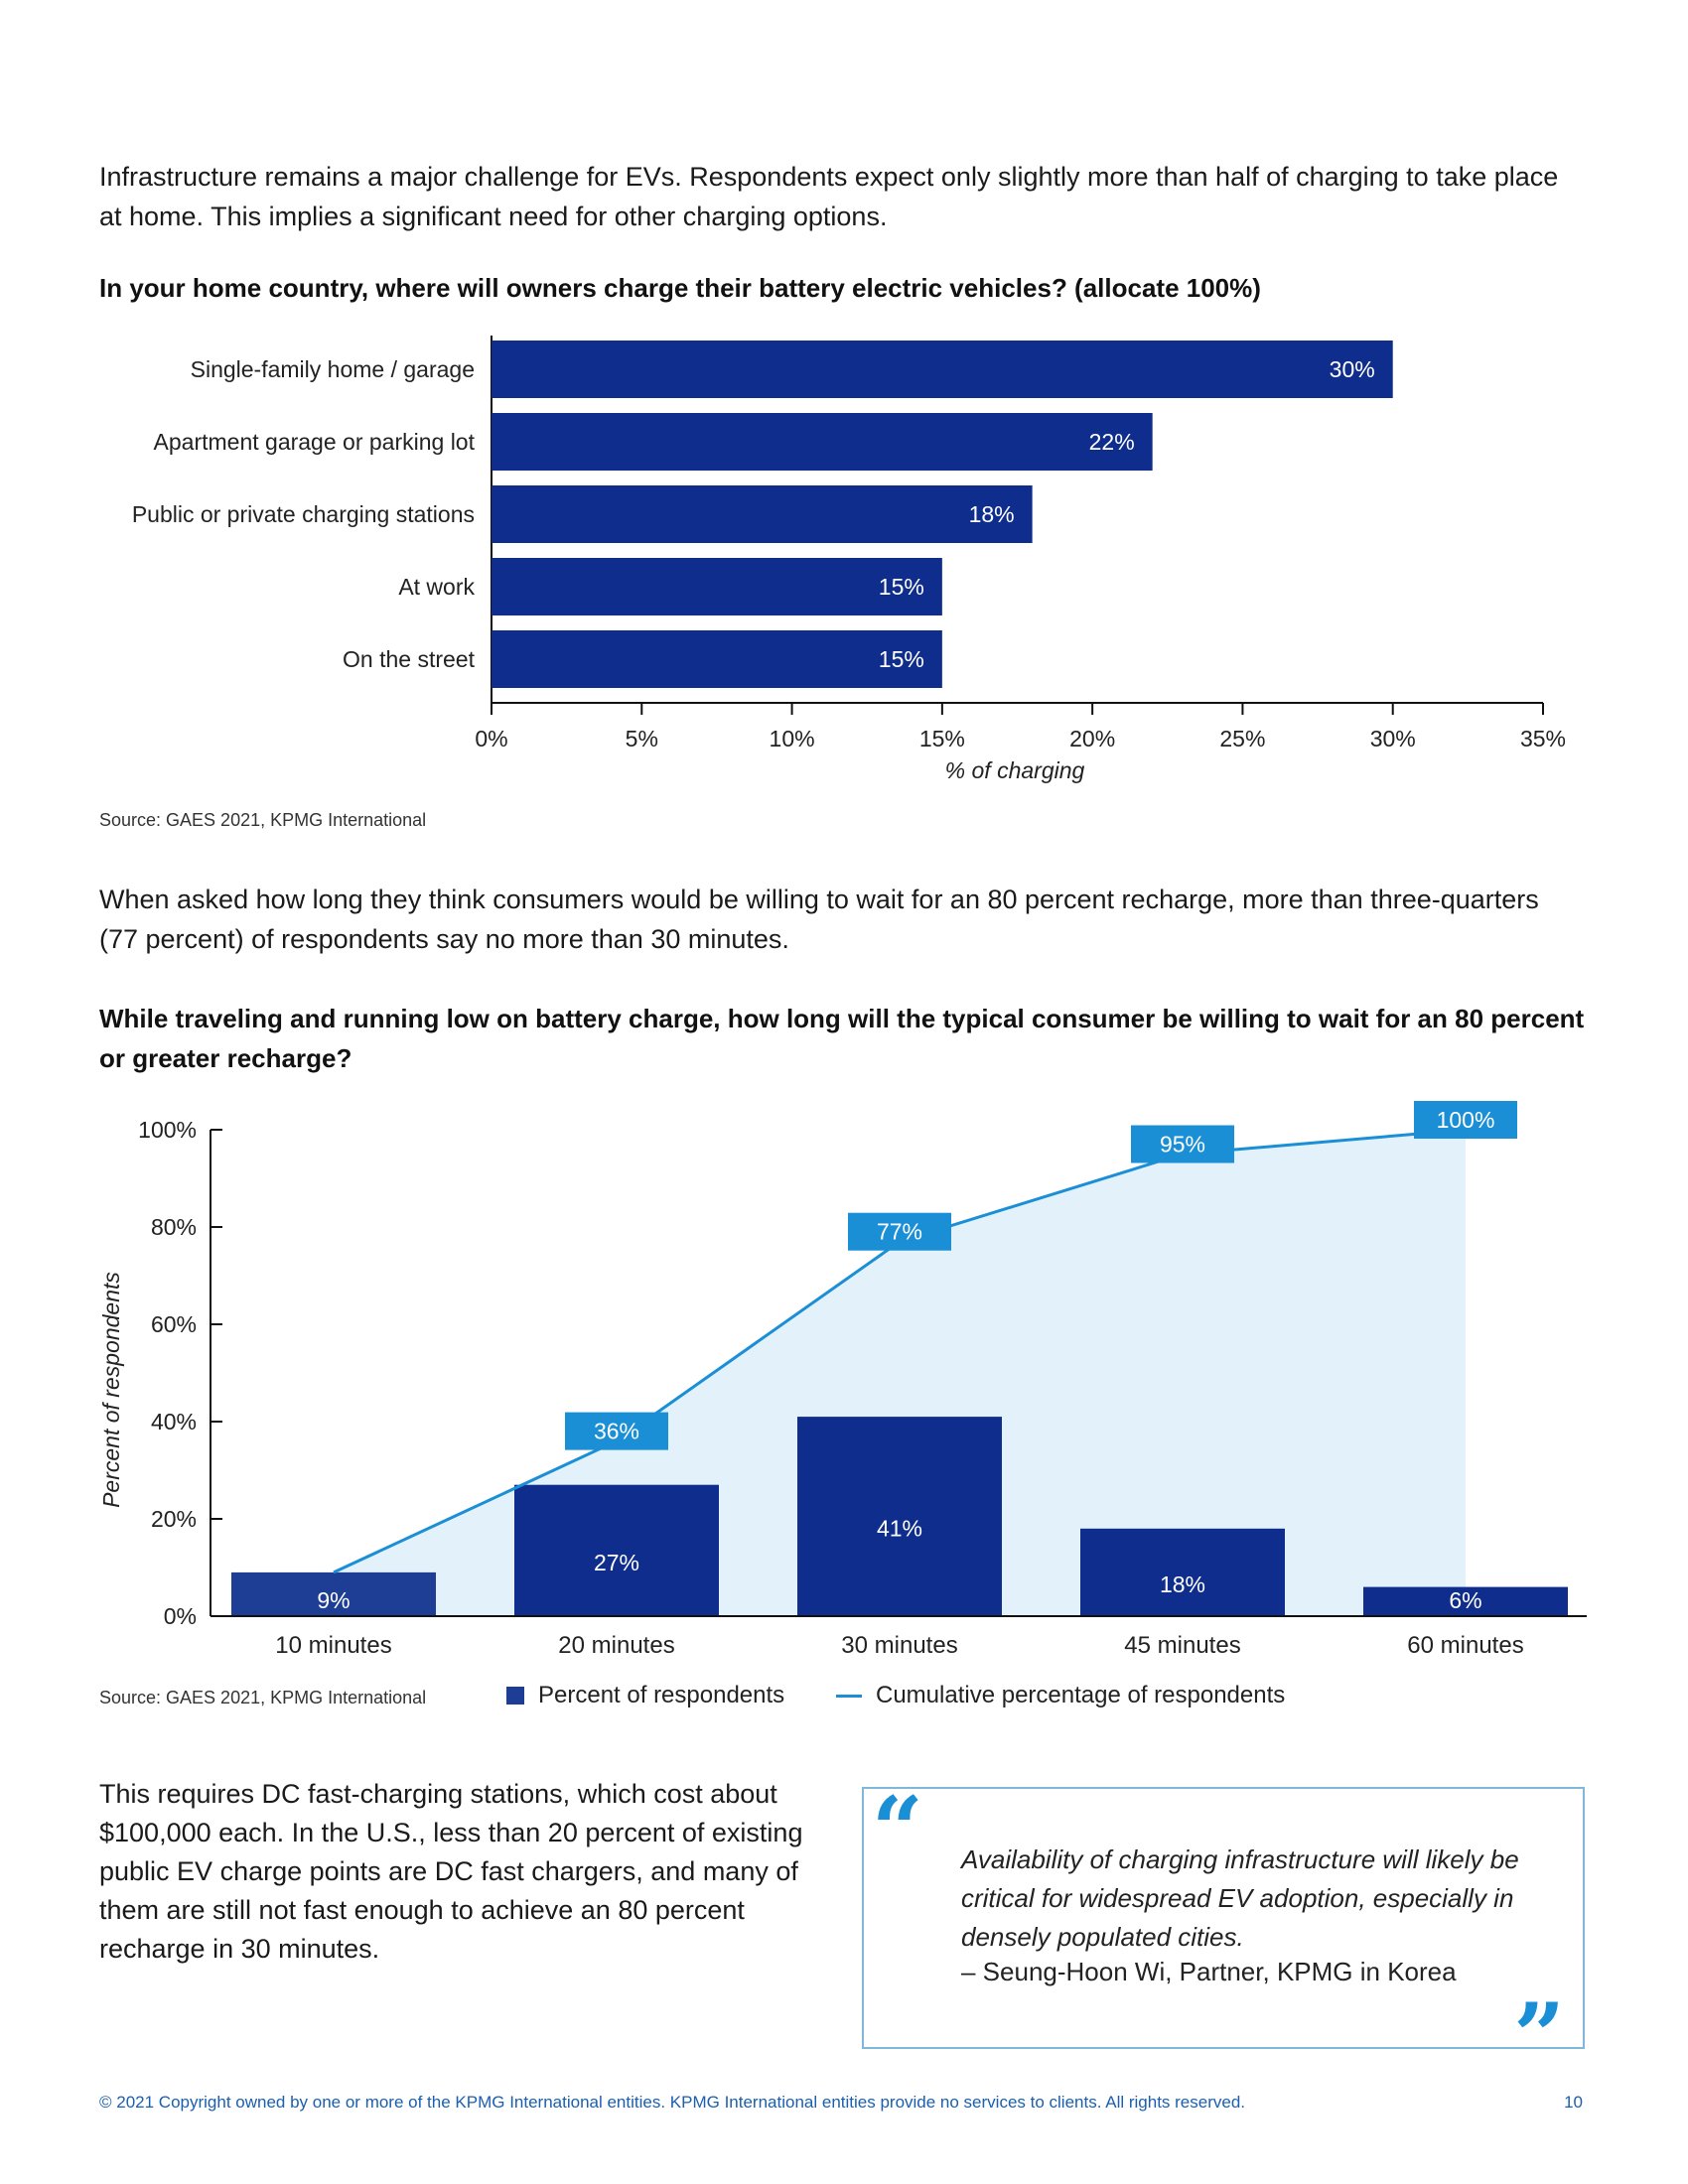 The width and height of the screenshot is (1688, 2184). I want to click on x-axis-title: % of charging, so click(1015, 770).